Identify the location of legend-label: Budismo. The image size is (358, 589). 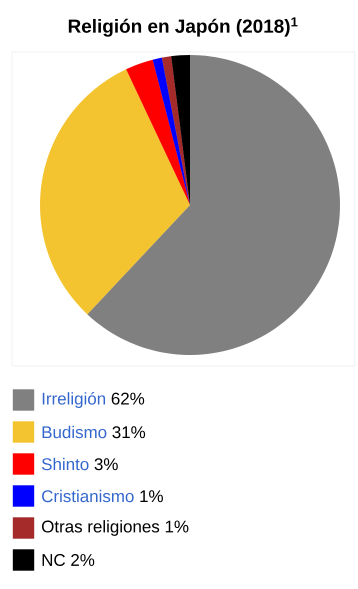
(74, 432).